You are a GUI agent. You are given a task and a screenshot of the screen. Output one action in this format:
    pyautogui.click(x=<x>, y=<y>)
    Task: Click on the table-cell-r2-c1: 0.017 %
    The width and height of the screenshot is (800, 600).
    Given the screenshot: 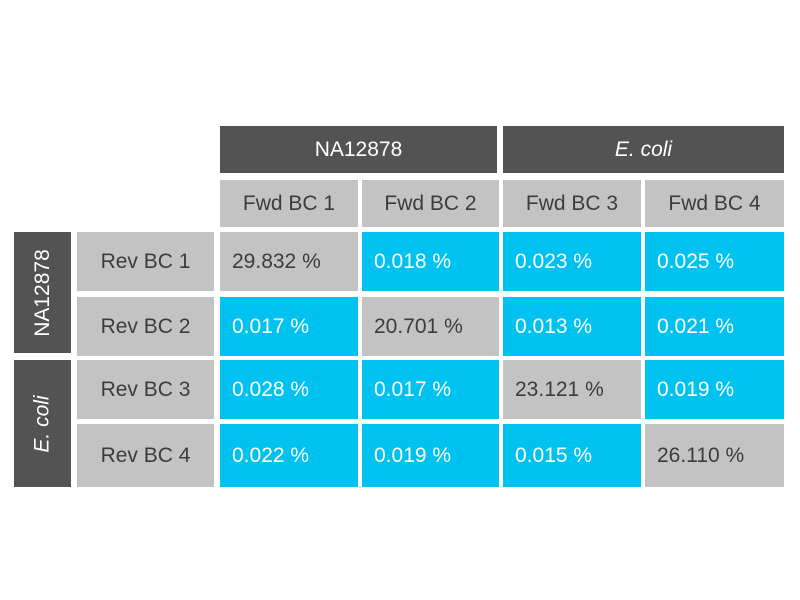 What is the action you would take?
    pyautogui.click(x=289, y=326)
    